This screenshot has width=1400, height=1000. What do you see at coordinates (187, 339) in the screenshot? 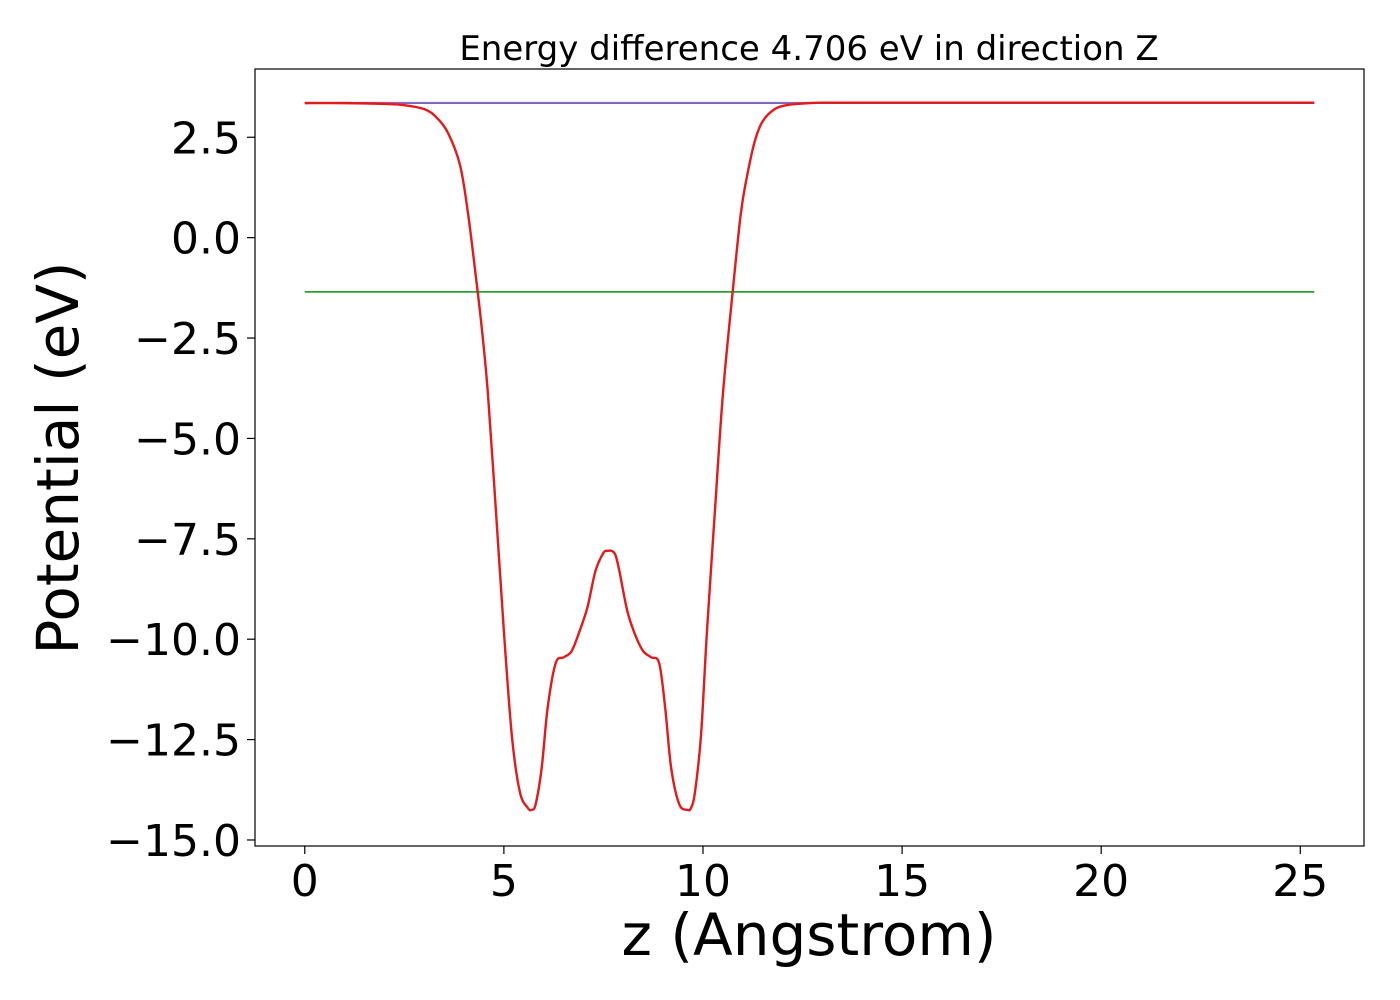
I see `y-tick-label: −2.5` at bounding box center [187, 339].